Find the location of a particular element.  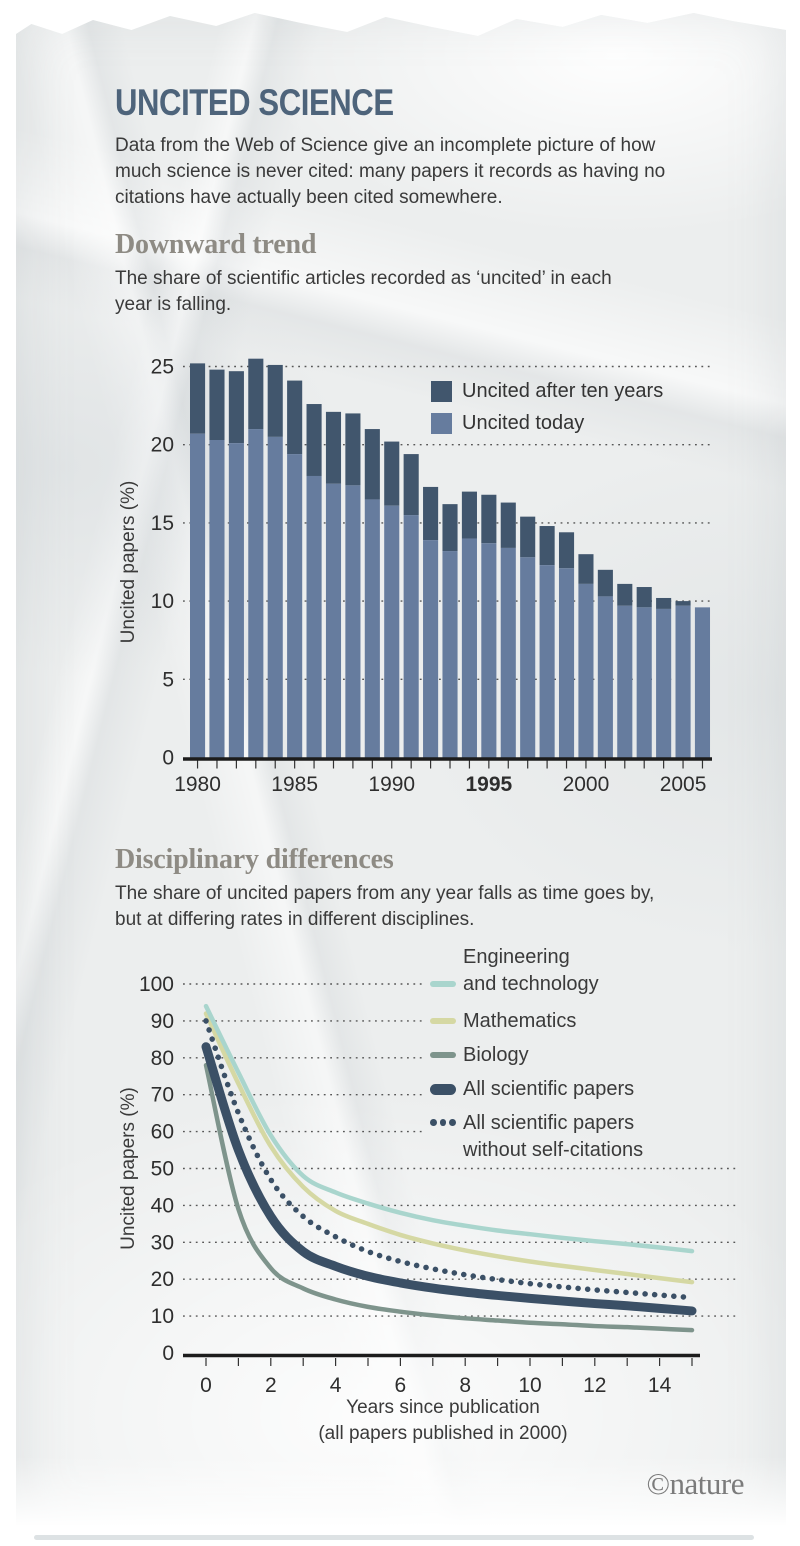

legend-label-line: Biology is located at coordinates (496, 1055).